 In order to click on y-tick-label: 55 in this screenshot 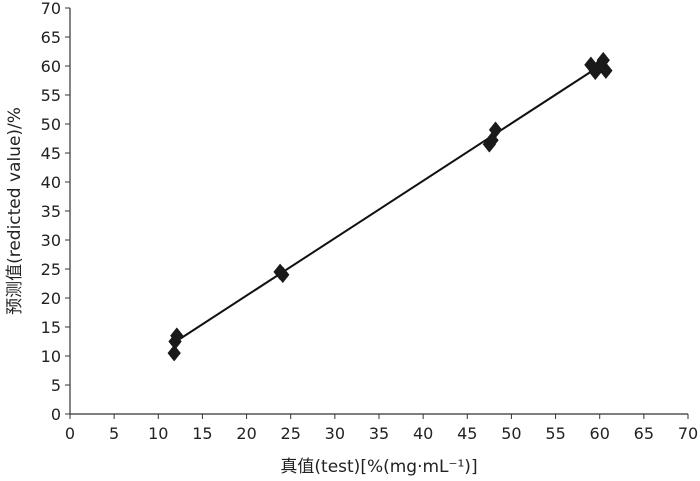, I will do `click(51, 95)`.